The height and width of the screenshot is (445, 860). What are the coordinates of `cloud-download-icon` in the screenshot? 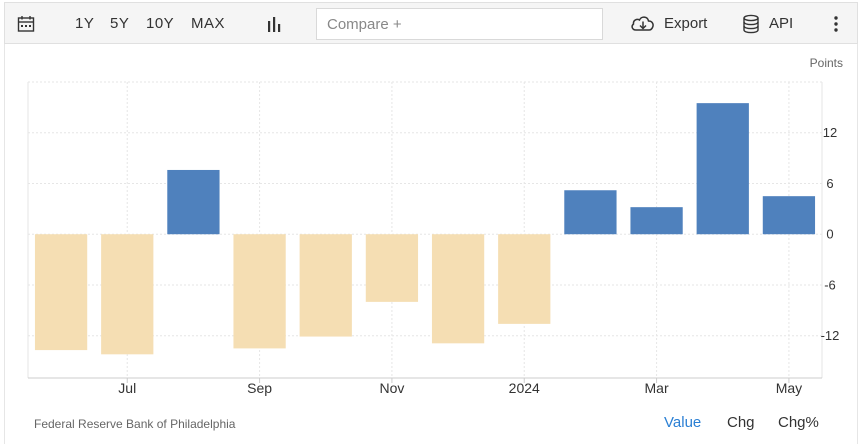 It's located at (643, 24).